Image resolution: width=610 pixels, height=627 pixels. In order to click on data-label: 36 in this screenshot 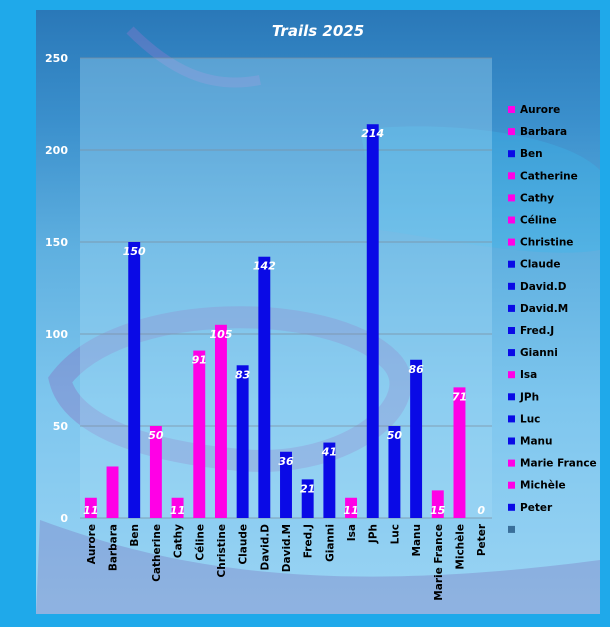, I will do `click(286, 461)`.